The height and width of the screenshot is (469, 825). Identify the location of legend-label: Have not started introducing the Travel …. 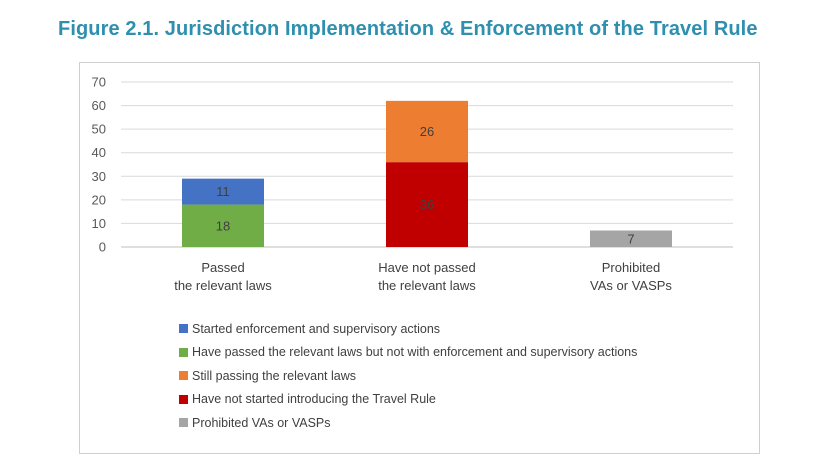
(314, 399).